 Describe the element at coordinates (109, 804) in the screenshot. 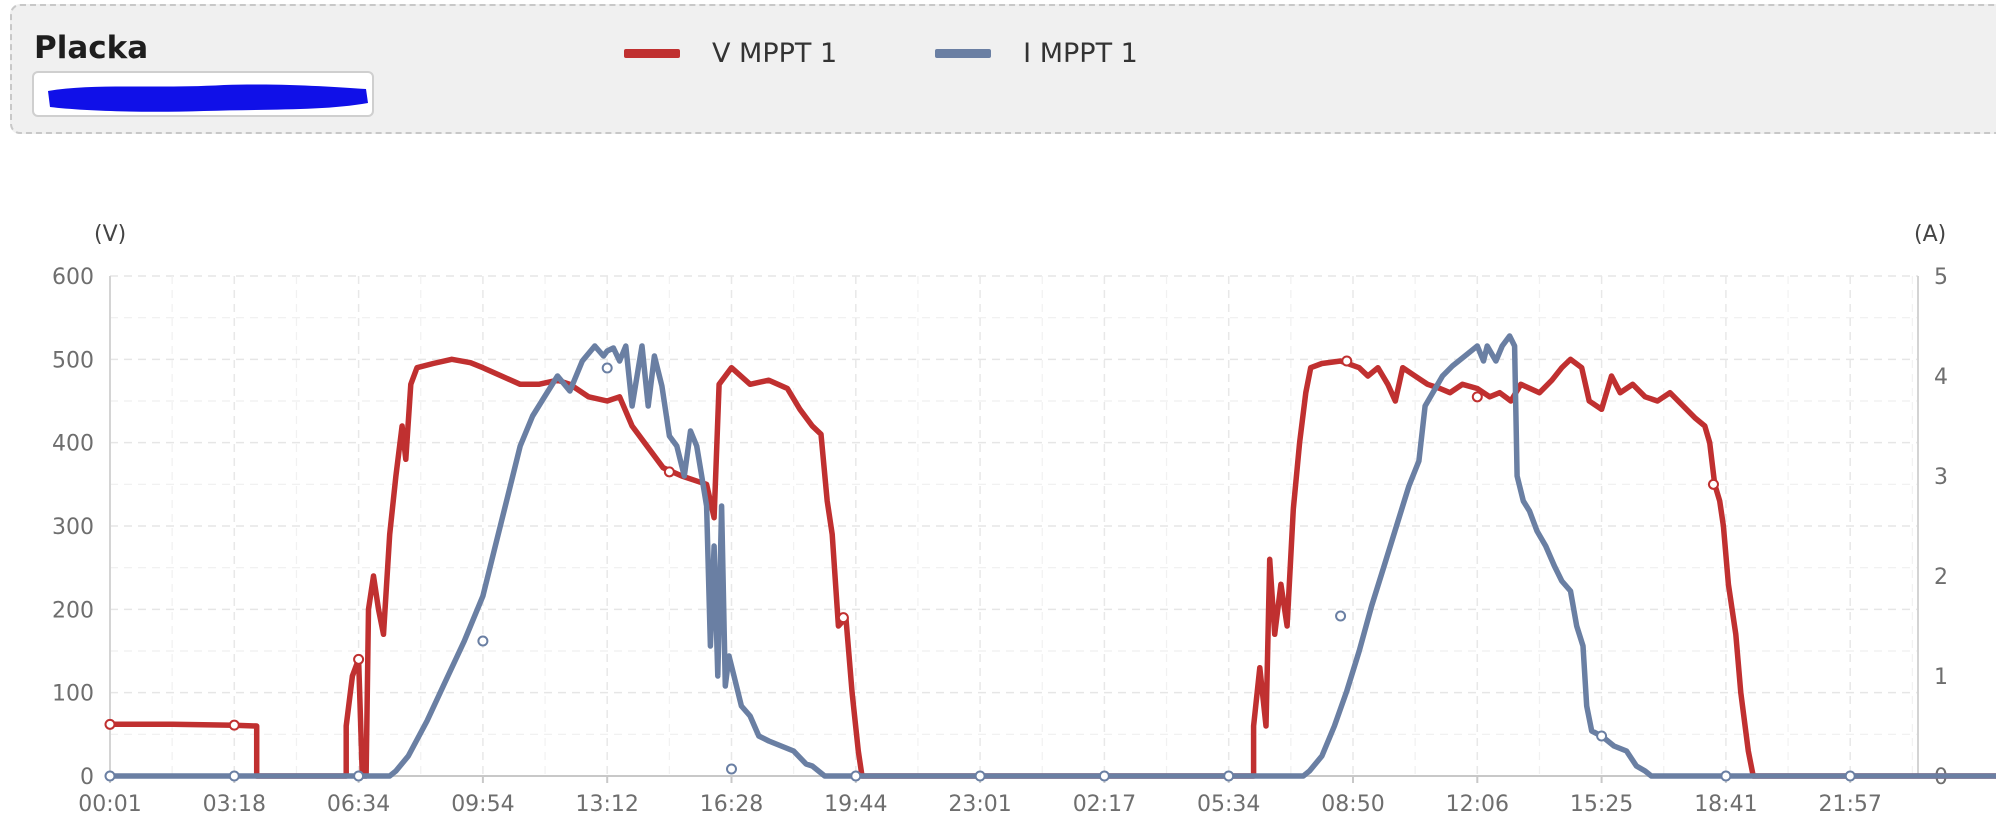

I see `x-tick-label: 00:01` at that location.